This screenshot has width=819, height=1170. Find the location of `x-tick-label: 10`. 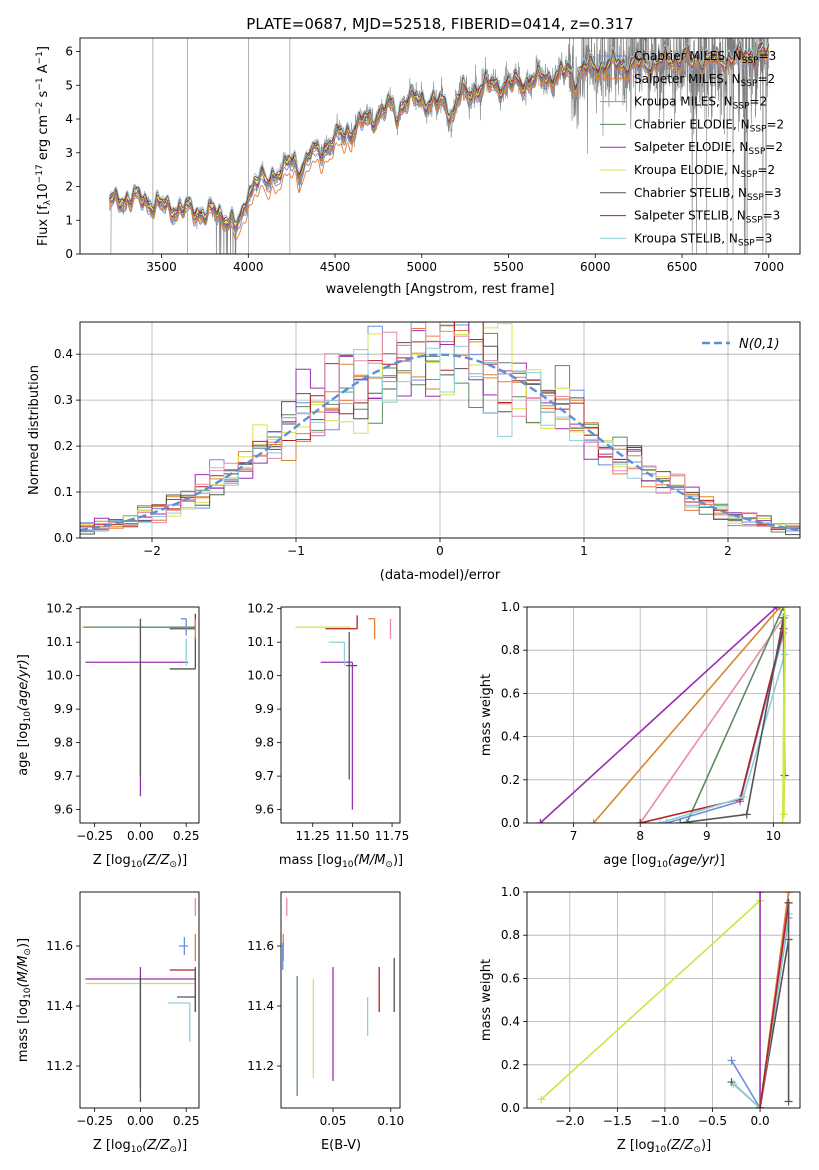

x-tick-label: 10 is located at coordinates (773, 836).